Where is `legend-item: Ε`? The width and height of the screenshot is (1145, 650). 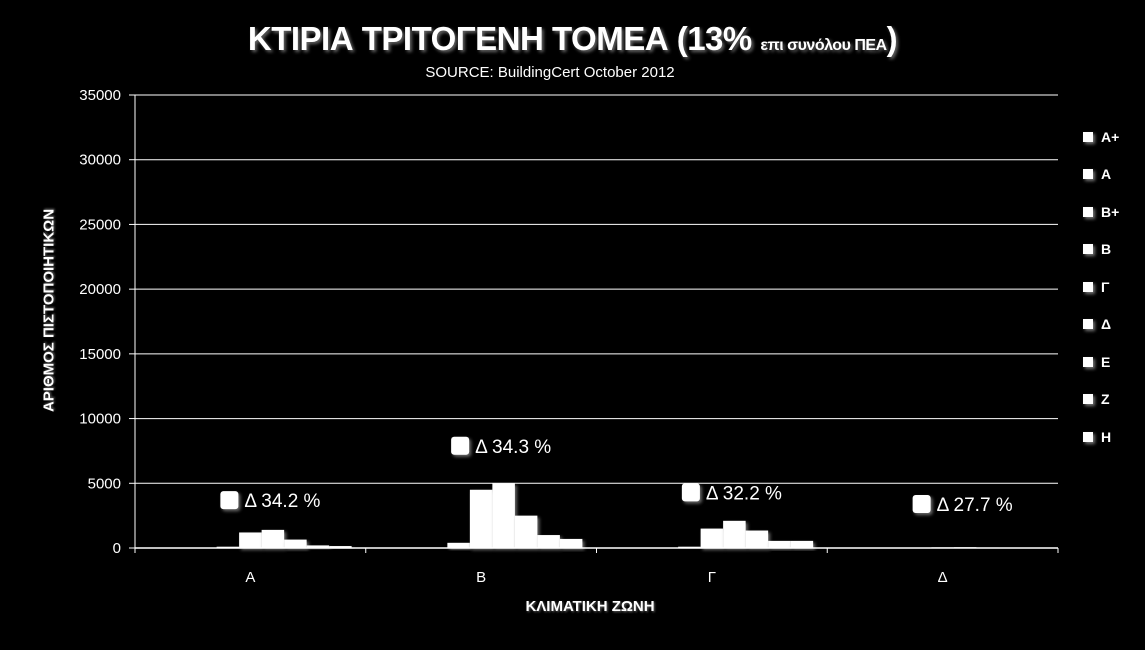
legend-item: Ε is located at coordinates (1113, 362).